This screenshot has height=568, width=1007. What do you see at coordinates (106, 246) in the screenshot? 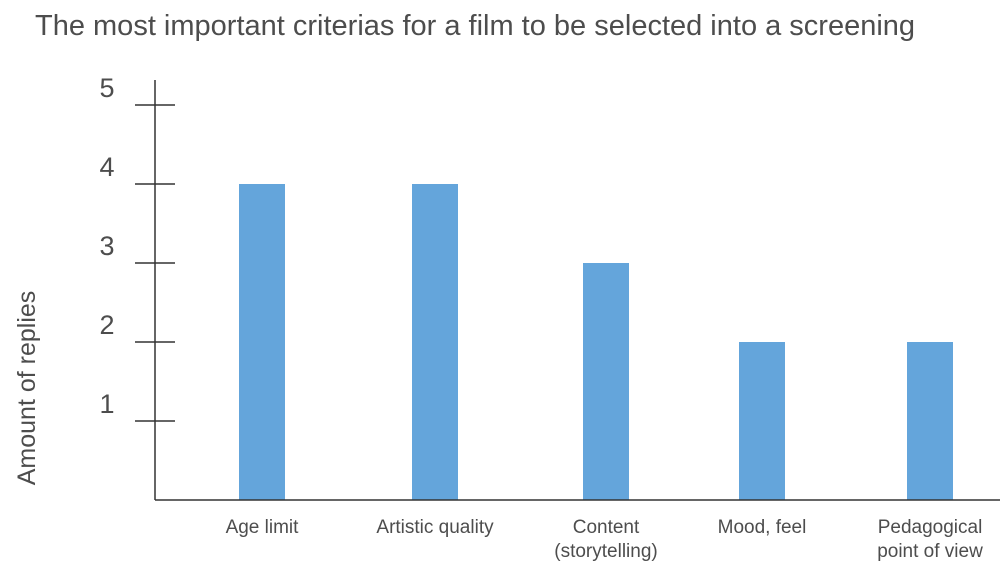
I see `y-tick-label: 3` at bounding box center [106, 246].